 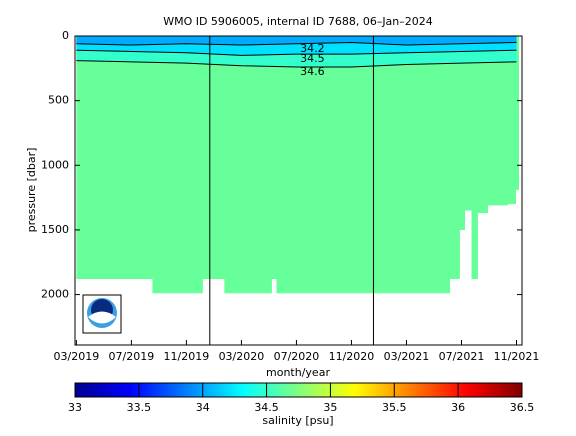 I want to click on contour-label: 34.2, so click(x=312, y=48).